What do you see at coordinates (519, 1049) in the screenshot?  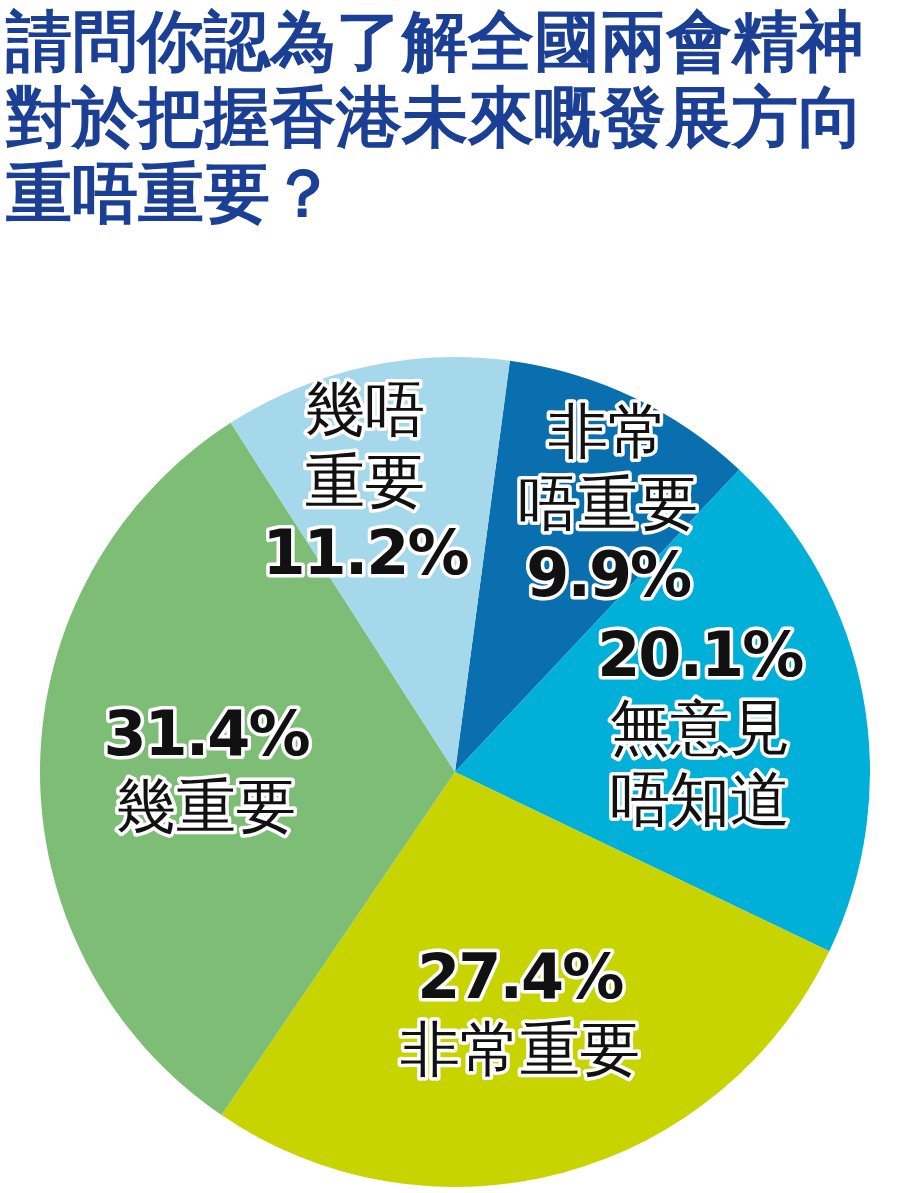 I see `slice-label: 非常重要` at bounding box center [519, 1049].